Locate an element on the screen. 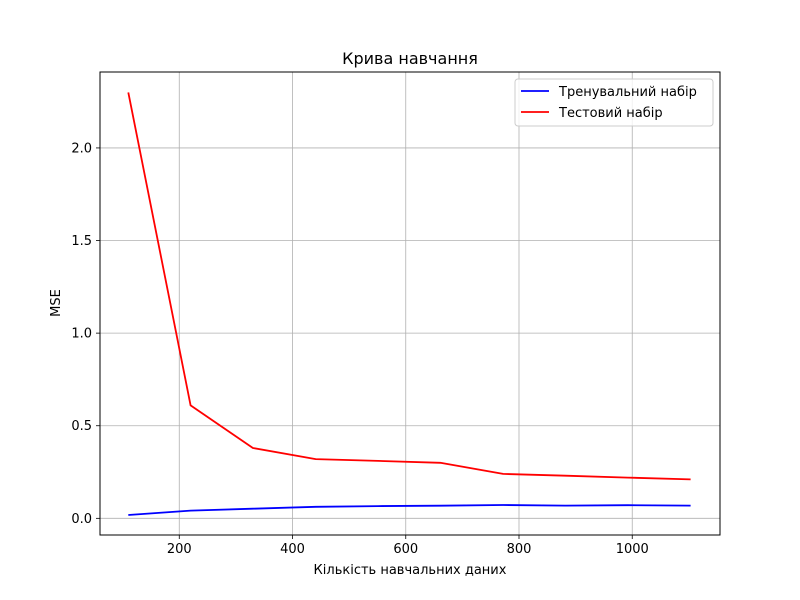  y-tick-label: 1.0 is located at coordinates (81, 334).